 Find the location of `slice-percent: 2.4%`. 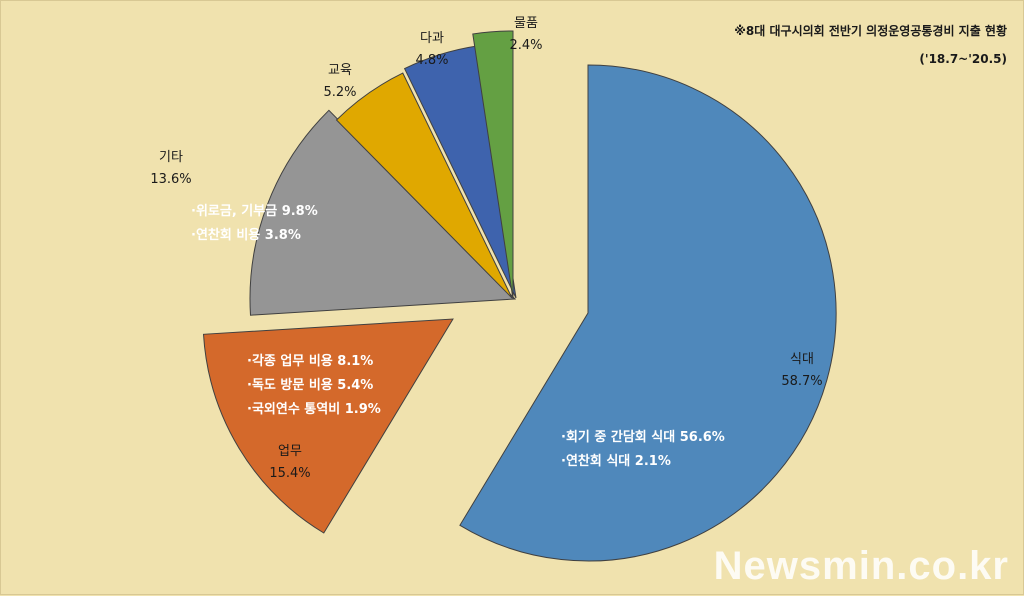

slice-percent: 2.4% is located at coordinates (525, 45).